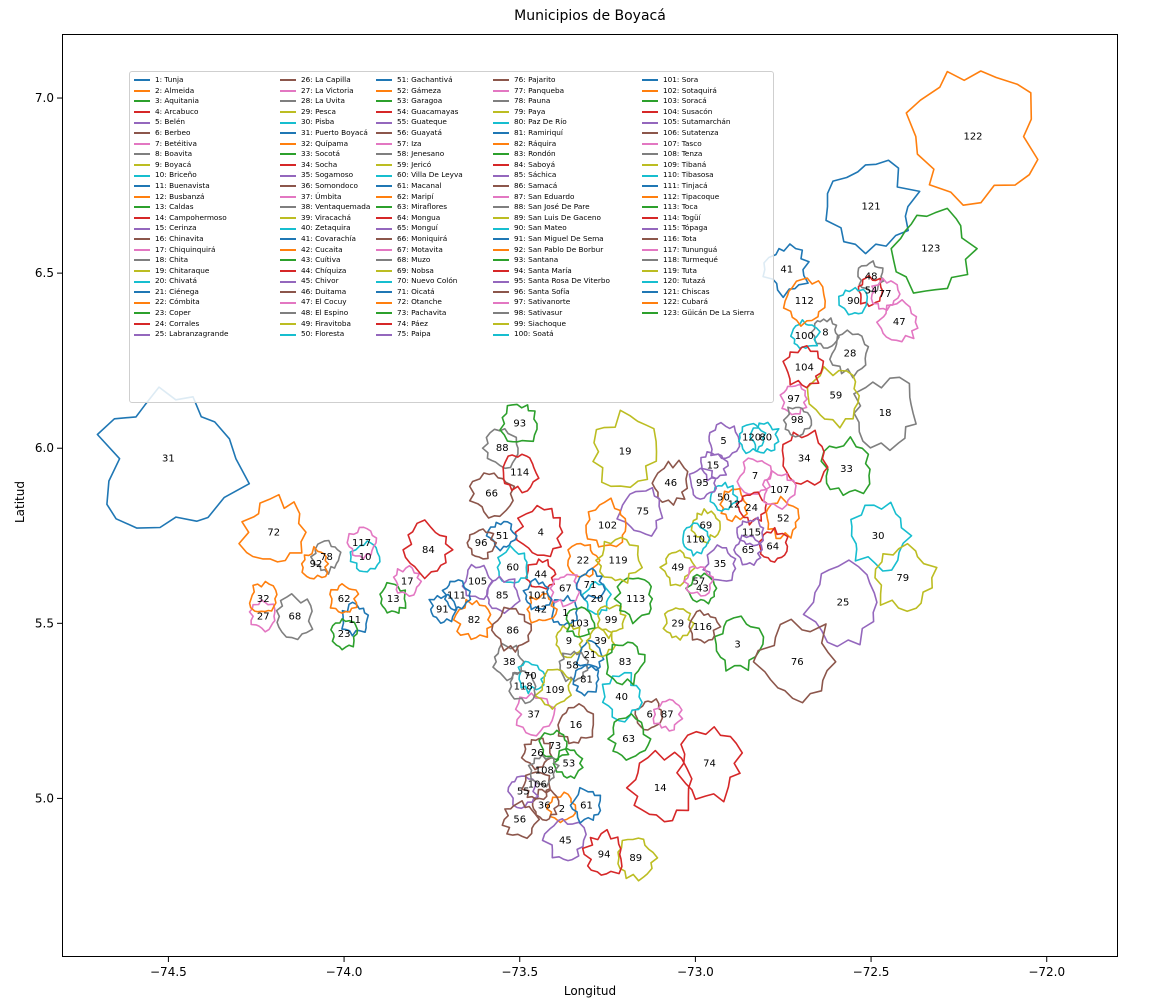 The width and height of the screenshot is (1156, 1008). I want to click on municipality-label-45: 45, so click(565, 840).